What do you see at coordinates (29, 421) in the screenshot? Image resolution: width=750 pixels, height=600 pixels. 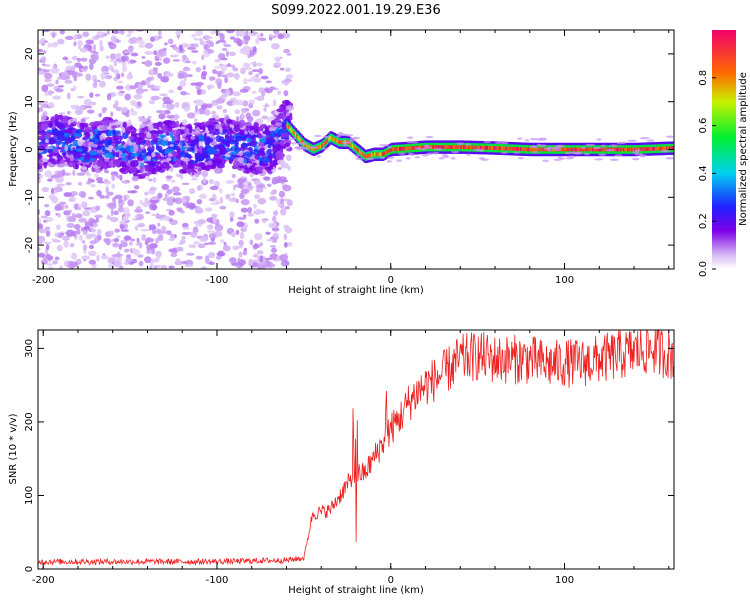 I see `y-tick-label: 200` at bounding box center [29, 421].